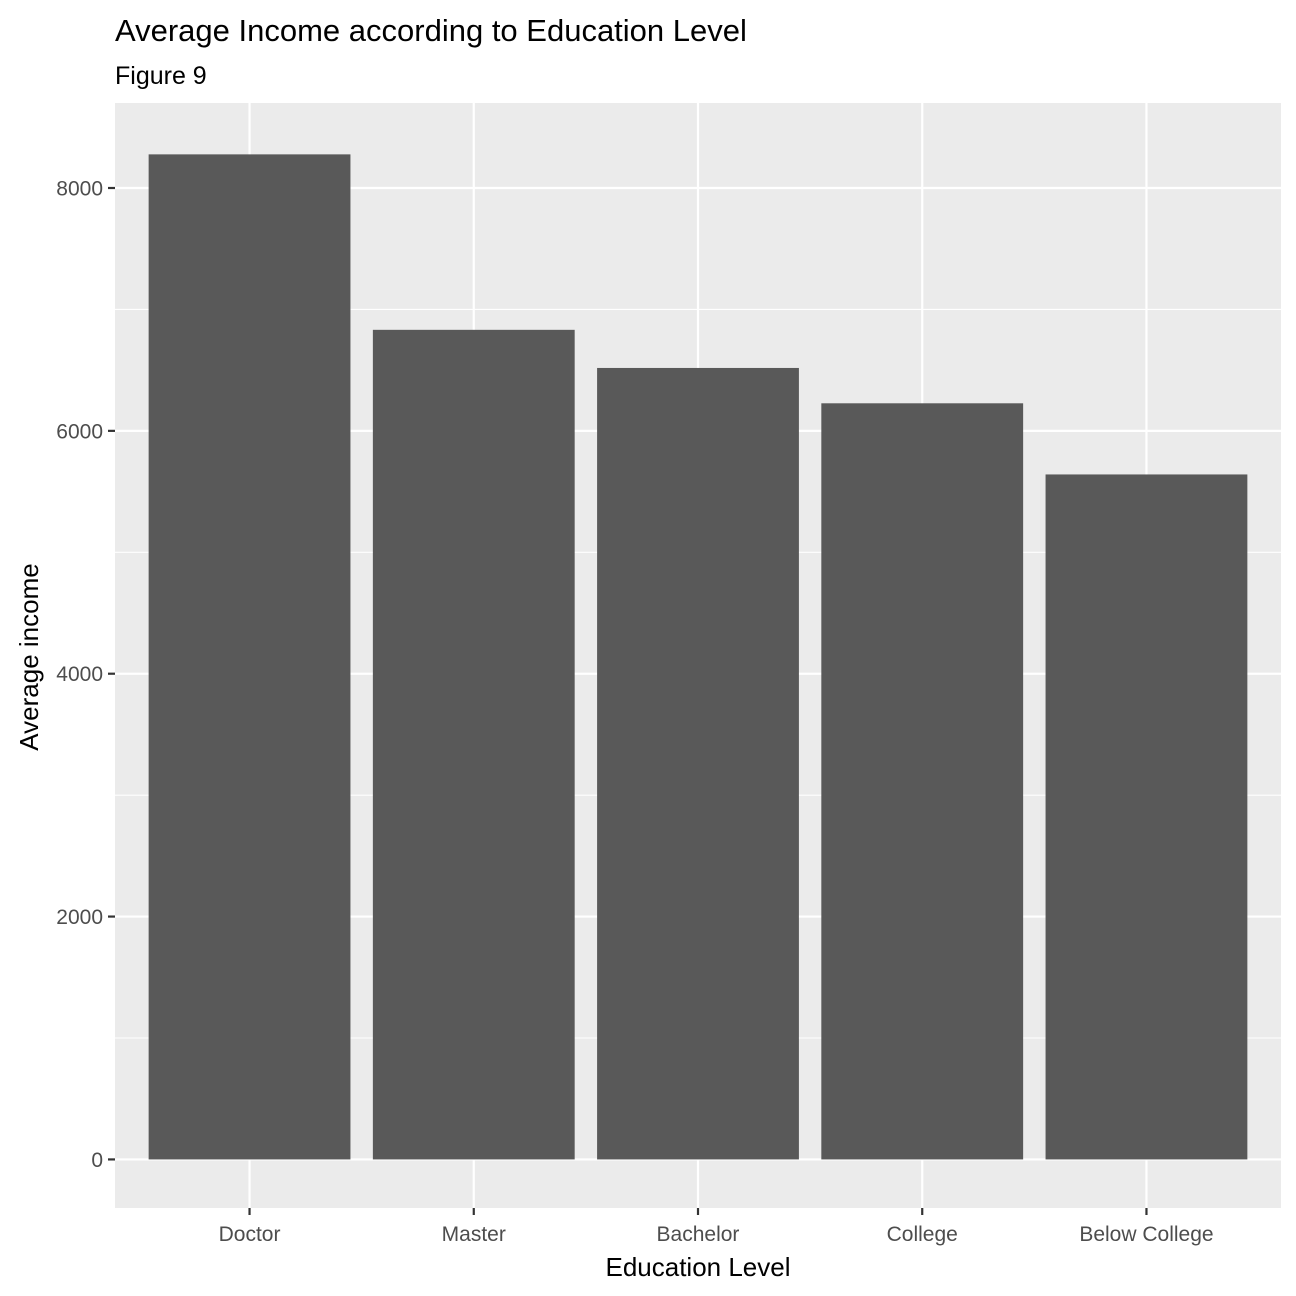 The width and height of the screenshot is (1296, 1296). Describe the element at coordinates (473, 744) in the screenshot. I see `bar-master` at that location.